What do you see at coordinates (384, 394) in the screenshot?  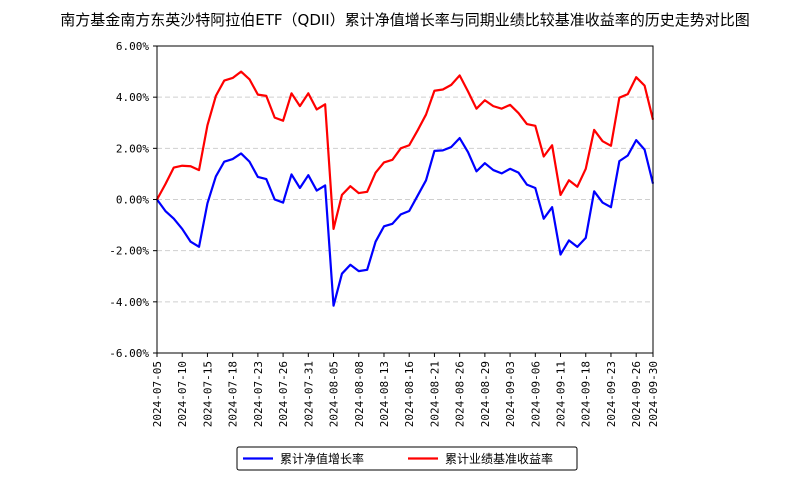 I see `x-tick-label: 2024-08-13` at bounding box center [384, 394].